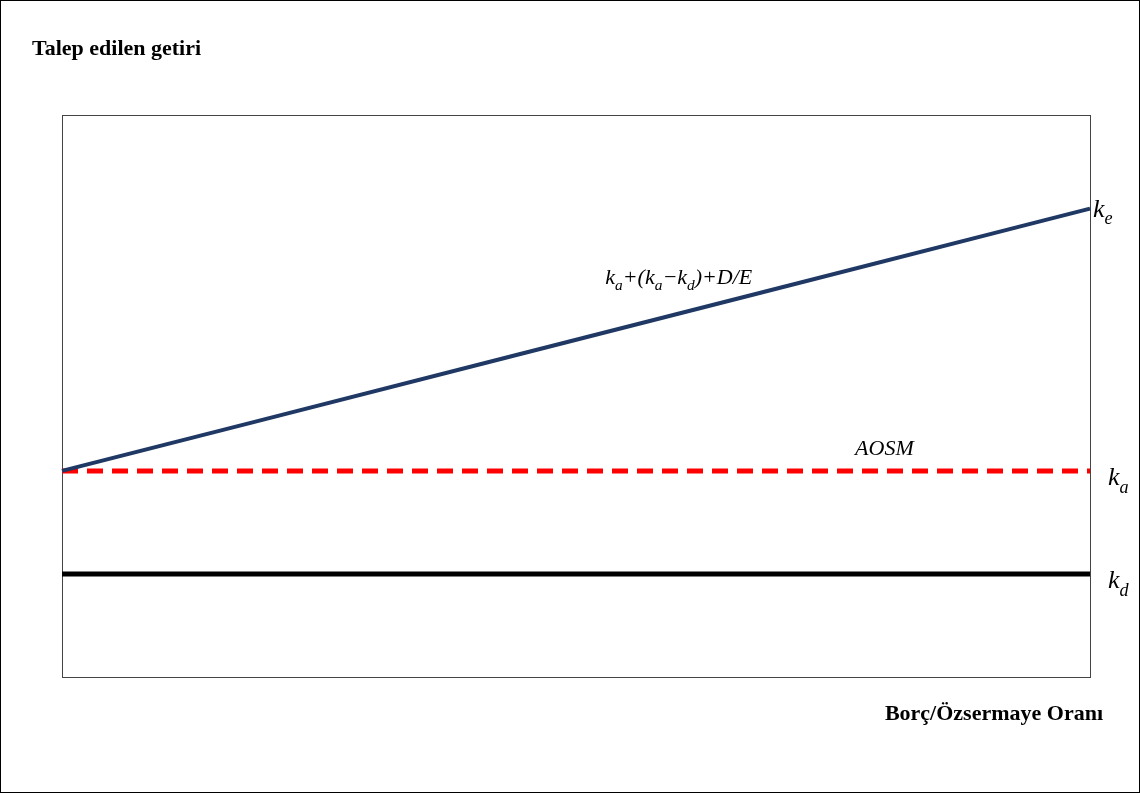 This screenshot has height=793, width=1140. What do you see at coordinates (117, 47) in the screenshot?
I see `chart-title: Talep edilen getiri` at bounding box center [117, 47].